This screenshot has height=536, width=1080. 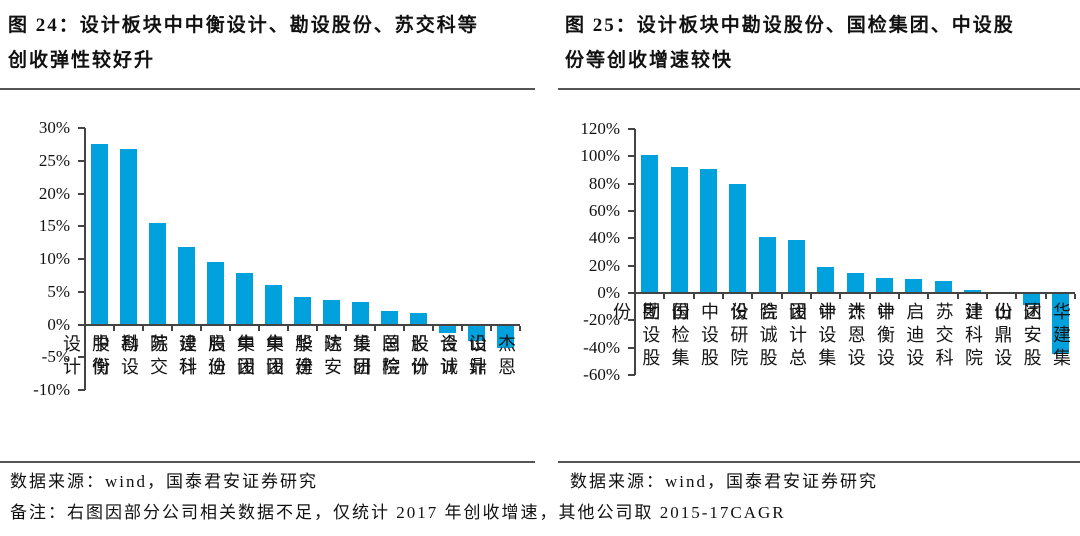 I want to click on figure-25-label: 图 25：, so click(x=601, y=25).